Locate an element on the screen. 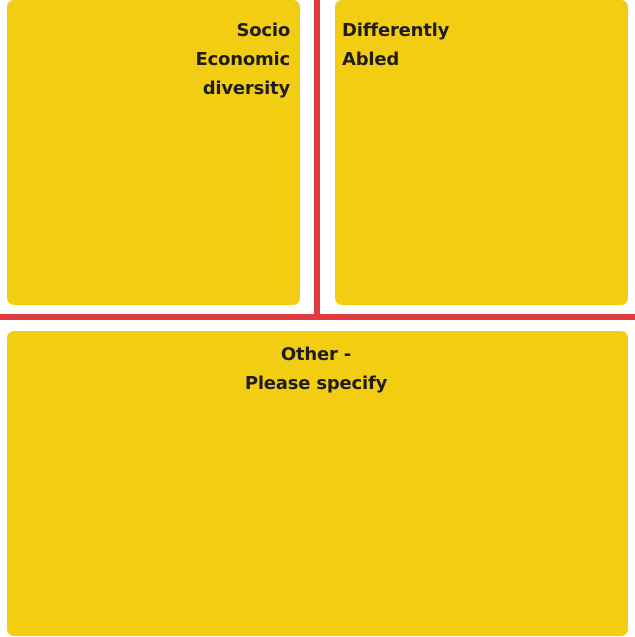 This screenshot has height=637, width=635. vertical-divider is located at coordinates (317, 159).